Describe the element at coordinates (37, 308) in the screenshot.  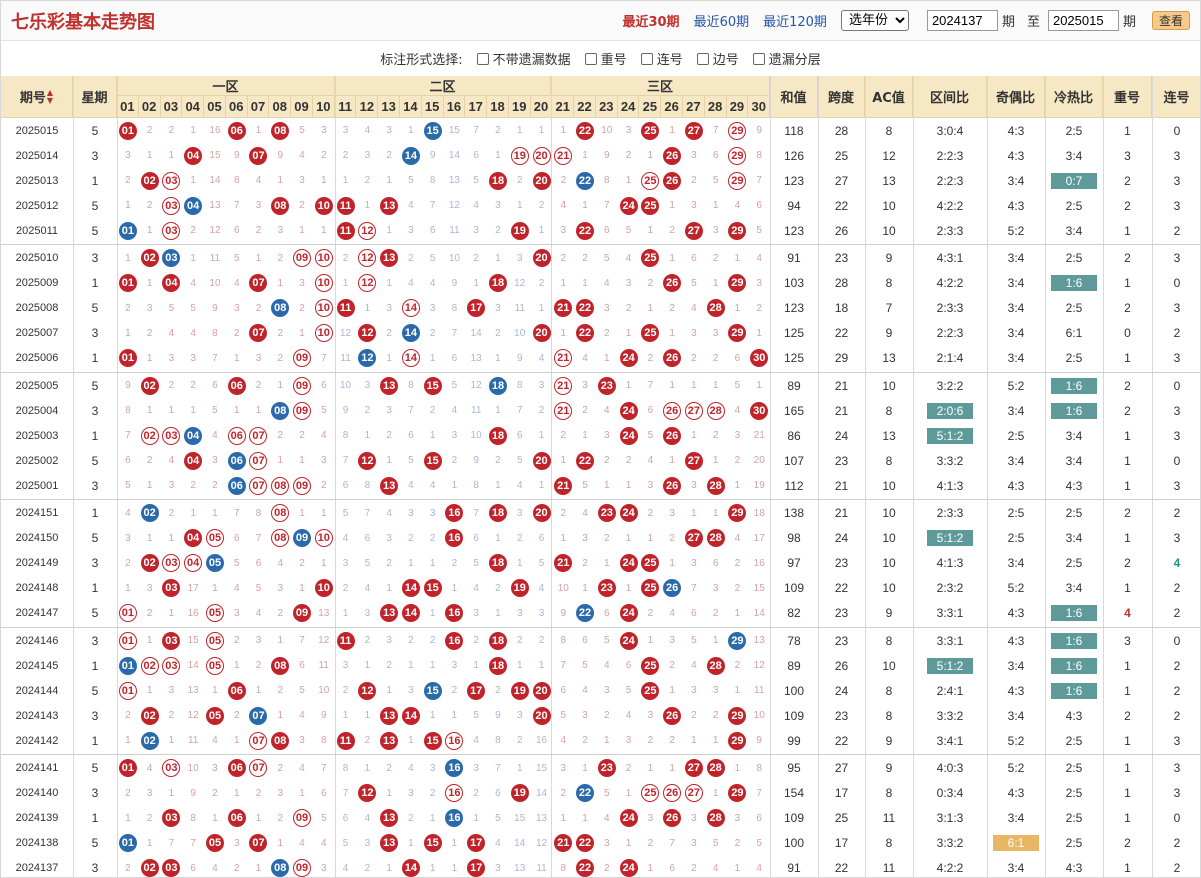
I see `issue-cell: 2025008` at that location.